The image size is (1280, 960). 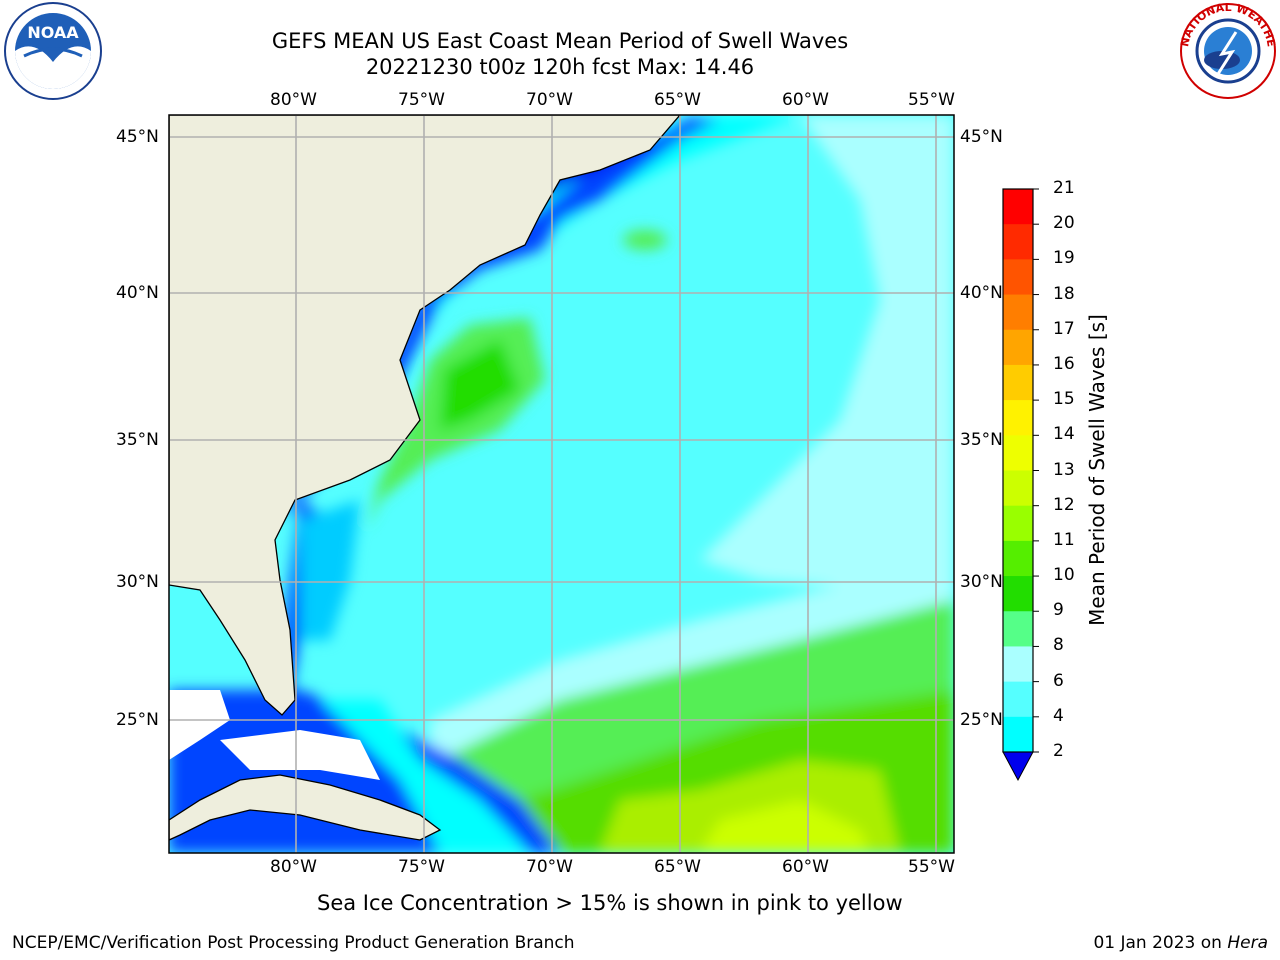 I want to click on lat-label-left-35n: 35°N, so click(x=137, y=440).